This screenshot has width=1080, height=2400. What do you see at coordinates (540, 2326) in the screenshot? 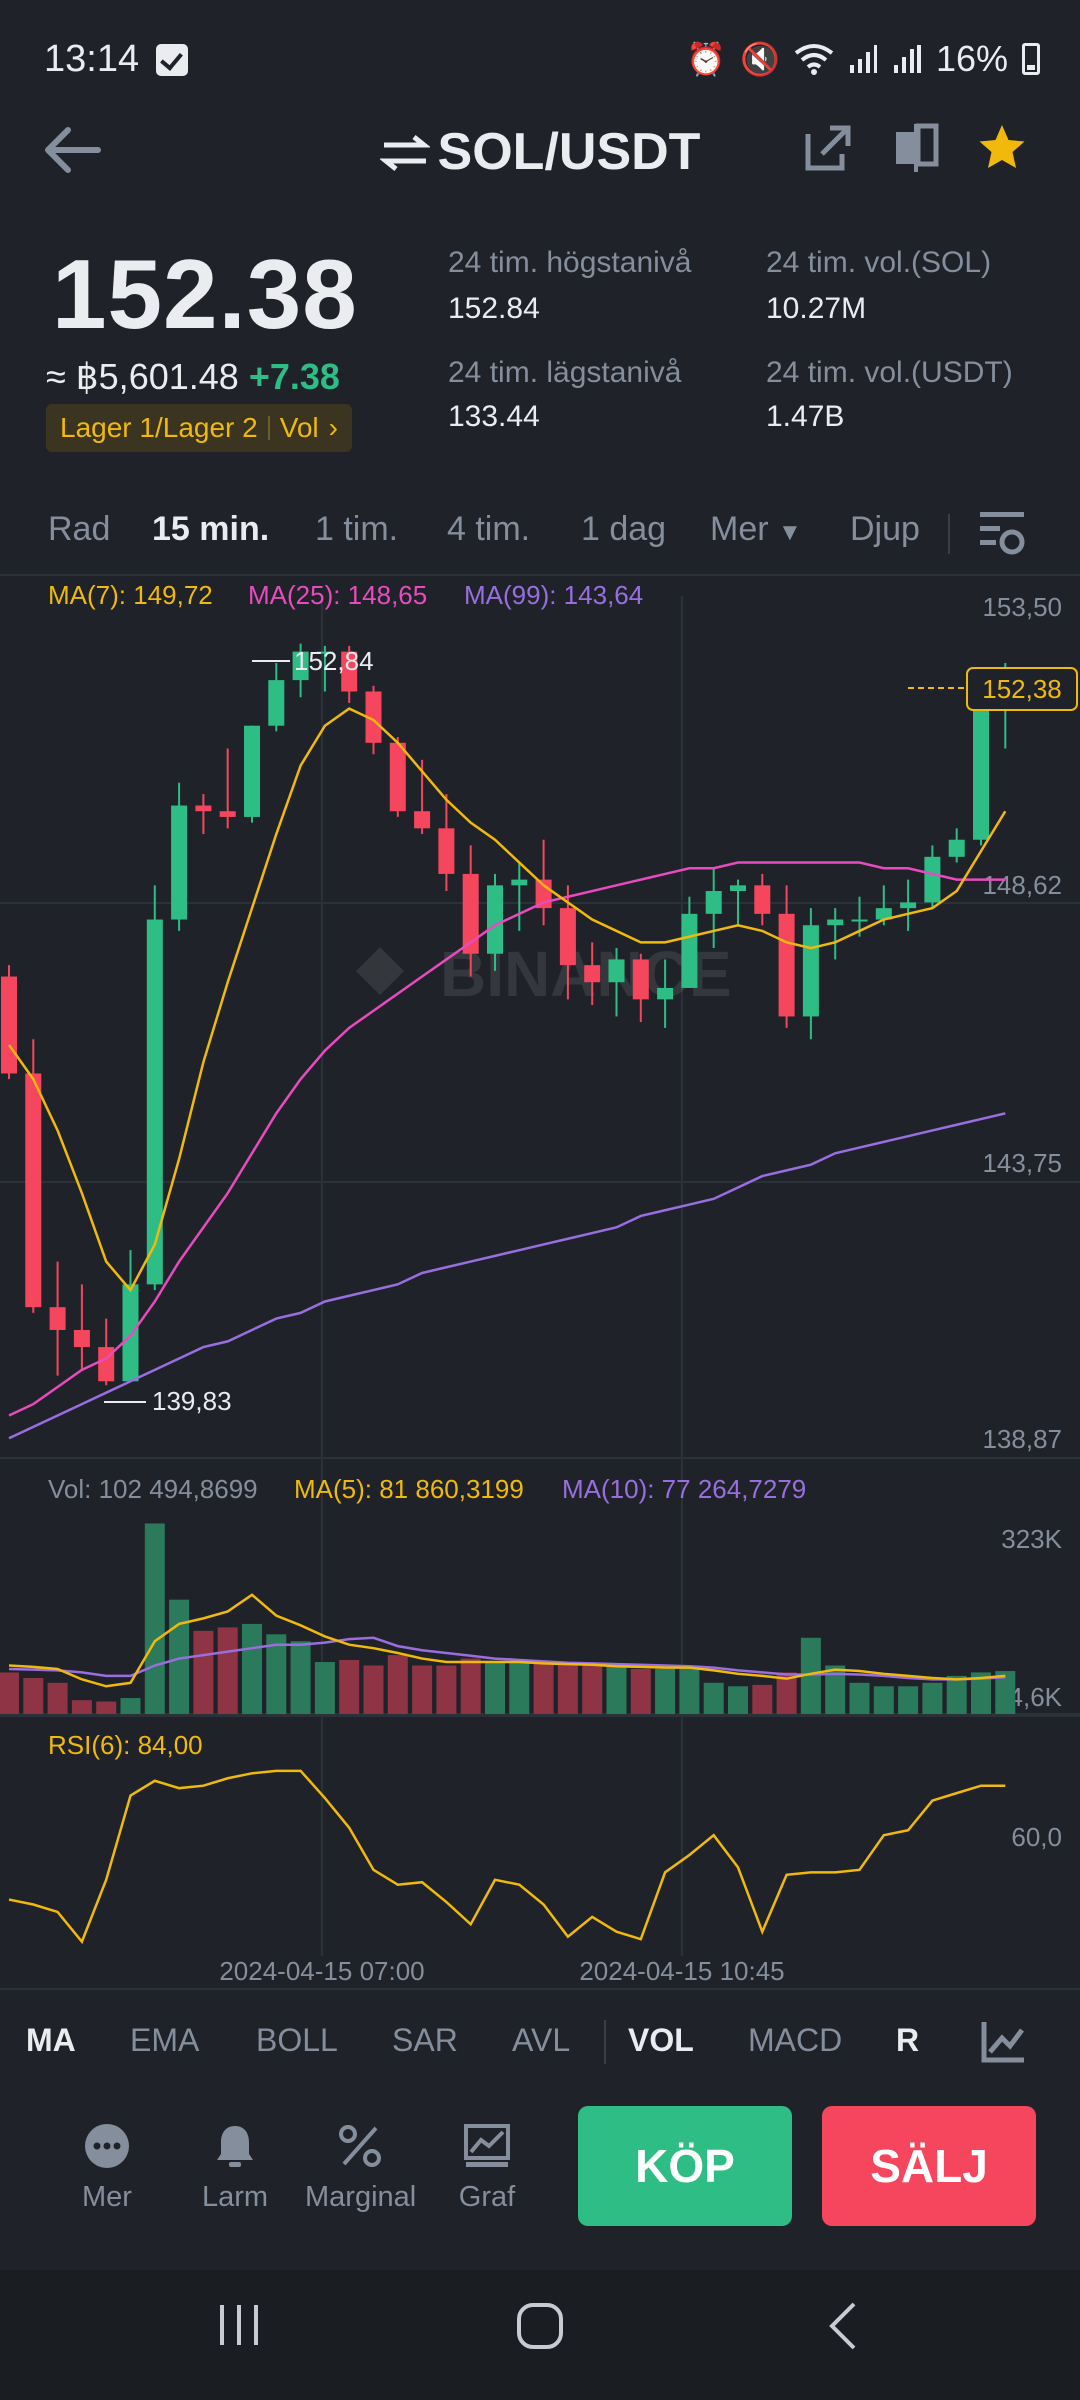
I see `home-icon` at bounding box center [540, 2326].